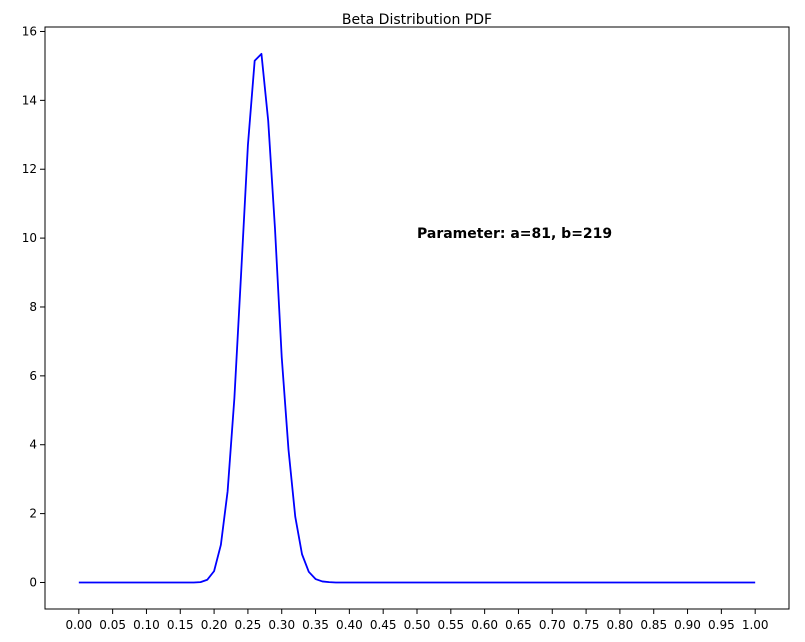 Image resolution: width=805 pixels, height=642 pixels. What do you see at coordinates (33, 376) in the screenshot?
I see `y-tick-label: 6` at bounding box center [33, 376].